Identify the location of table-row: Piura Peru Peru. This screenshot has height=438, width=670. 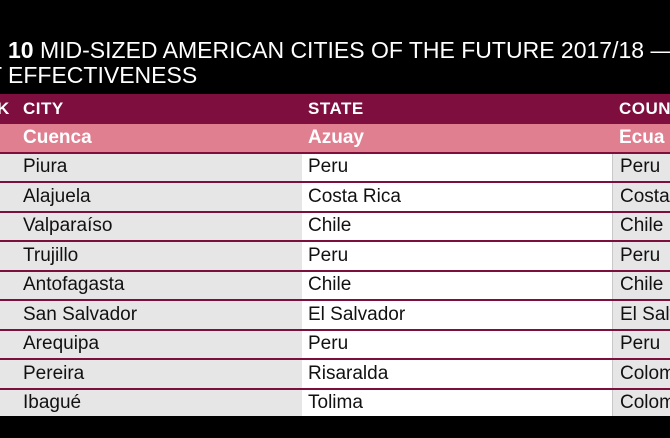
(335, 168).